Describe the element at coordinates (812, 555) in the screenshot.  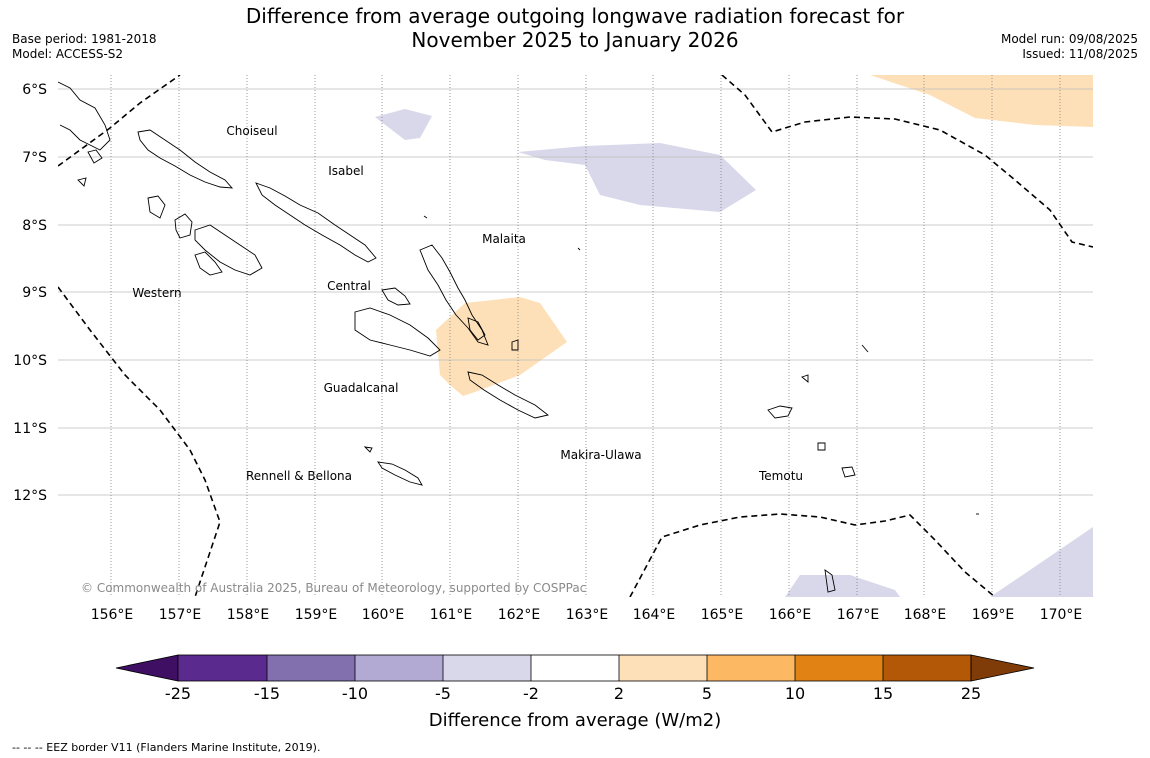
I see `eez-border-south` at that location.